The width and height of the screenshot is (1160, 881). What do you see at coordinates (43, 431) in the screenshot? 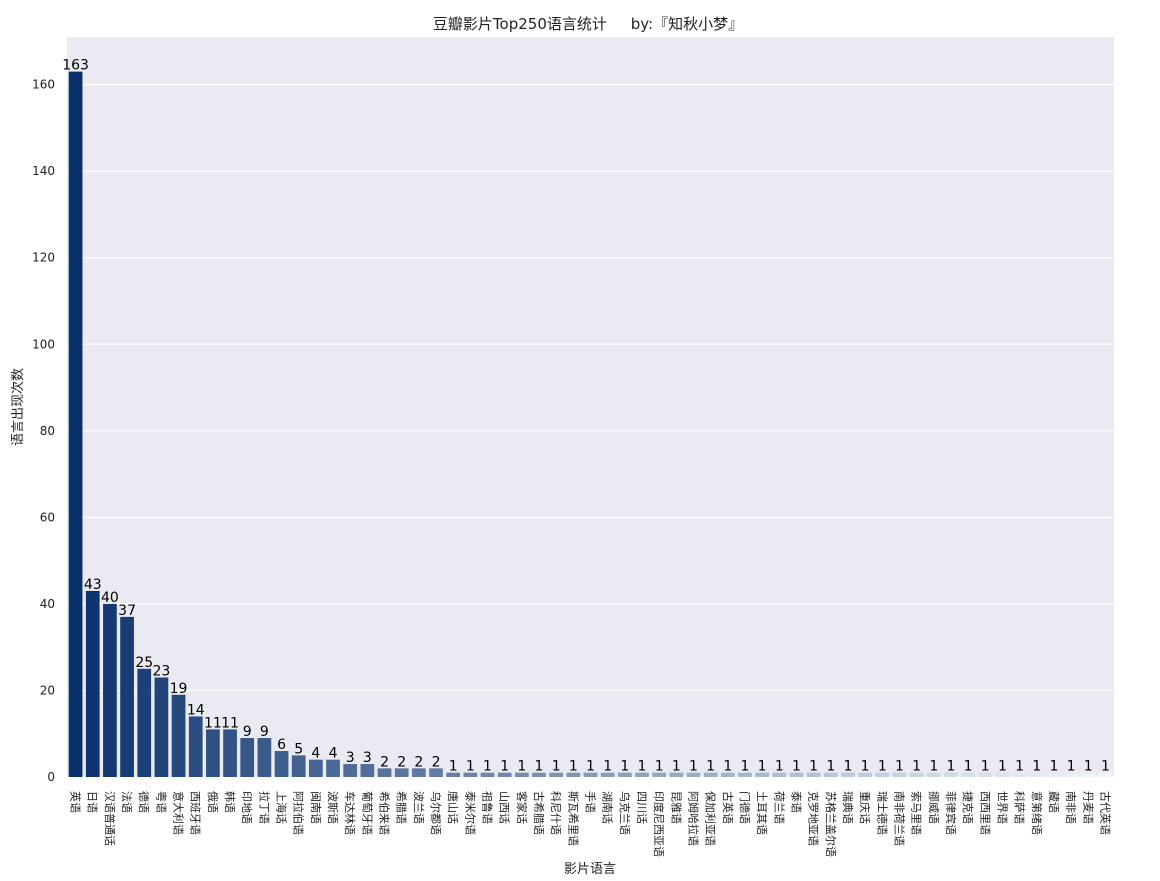
I see `y-axis-ticks: 0 20 40 60 80 100 120 140 160` at bounding box center [43, 431].